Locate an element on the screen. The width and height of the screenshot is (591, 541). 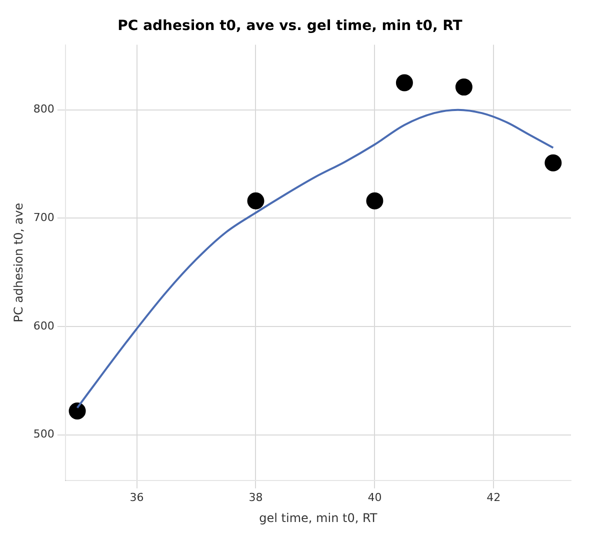
x-tick-label: 42 is located at coordinates (493, 497).